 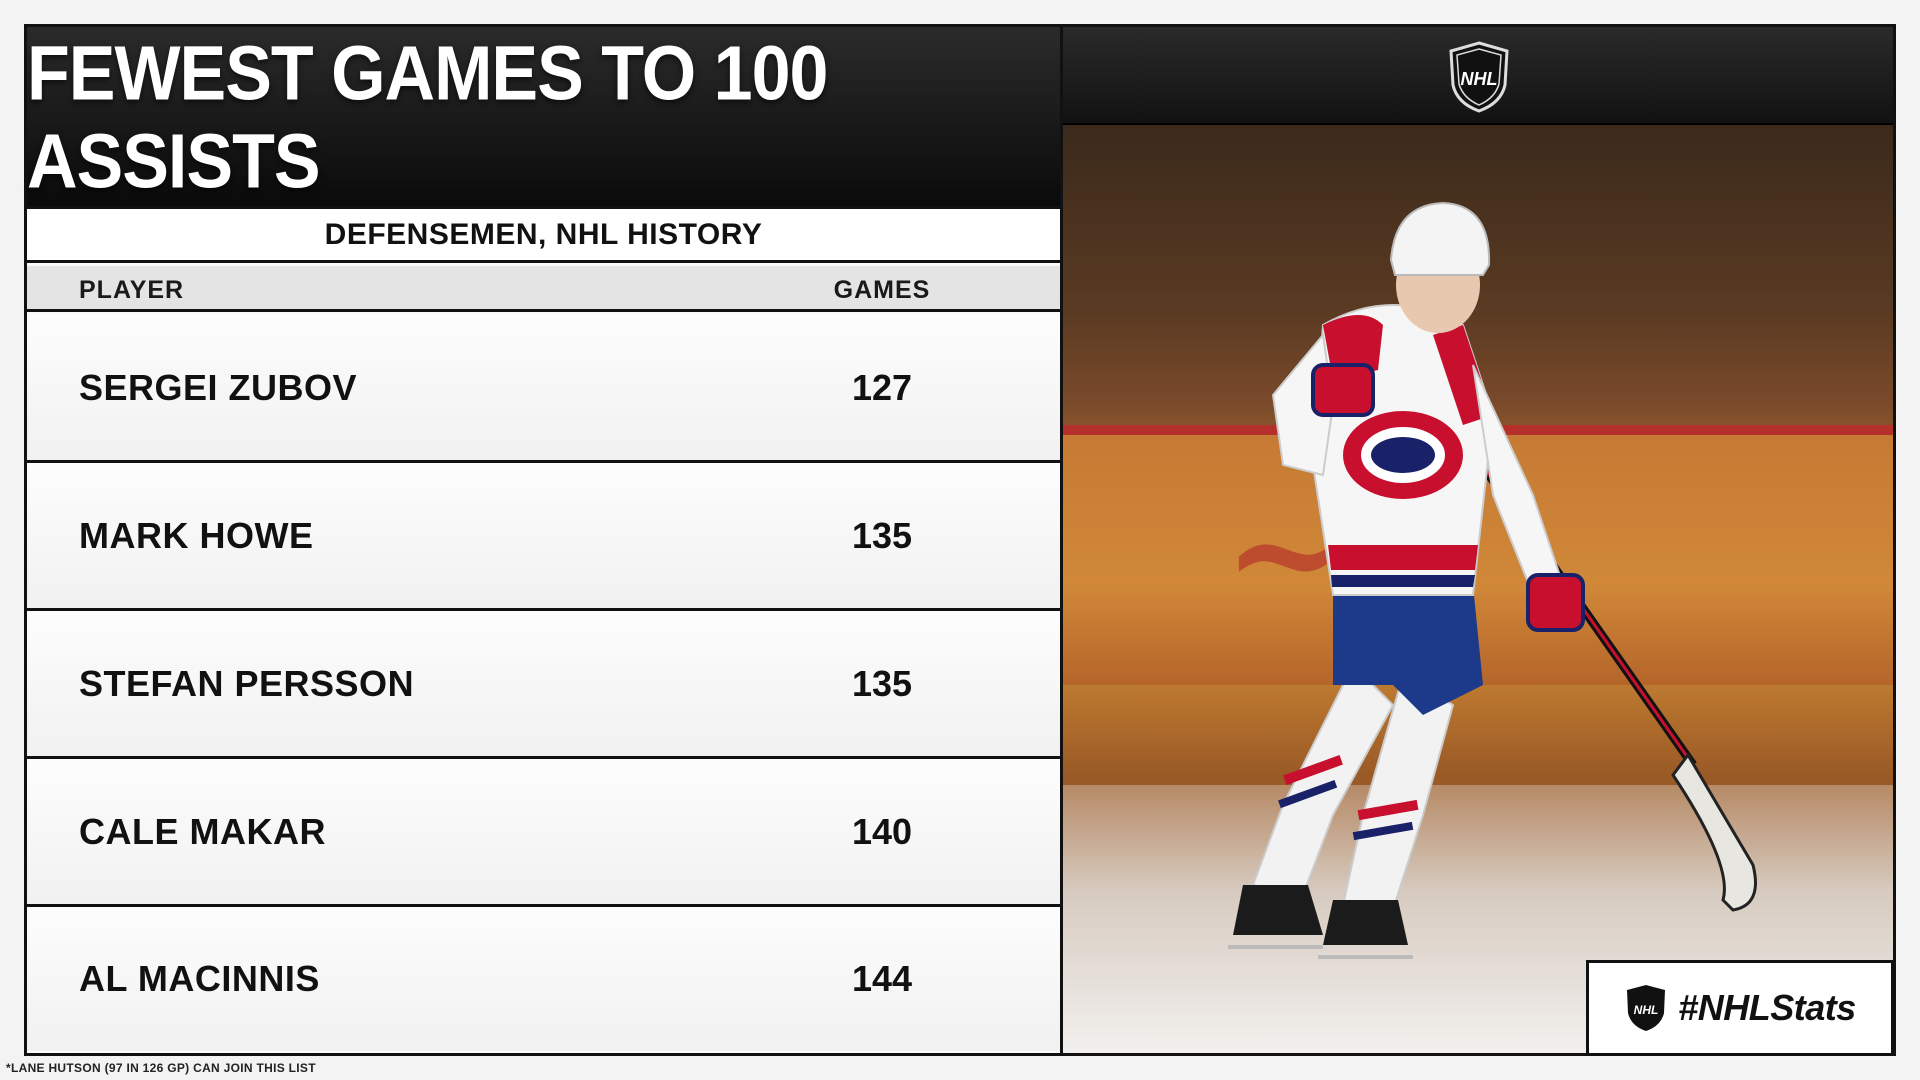 What do you see at coordinates (543, 979) in the screenshot?
I see `table-row: AL MACINNIS 144` at bounding box center [543, 979].